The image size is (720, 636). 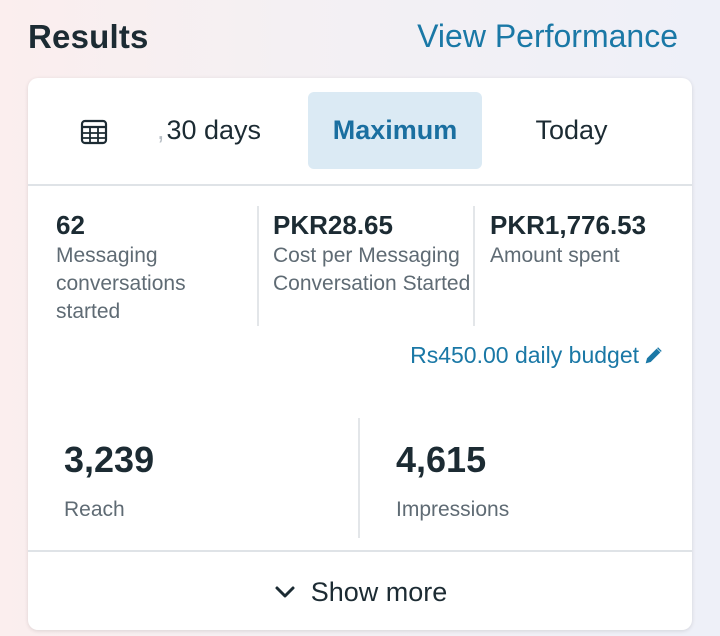 What do you see at coordinates (94, 132) in the screenshot?
I see `calendar-icon` at bounding box center [94, 132].